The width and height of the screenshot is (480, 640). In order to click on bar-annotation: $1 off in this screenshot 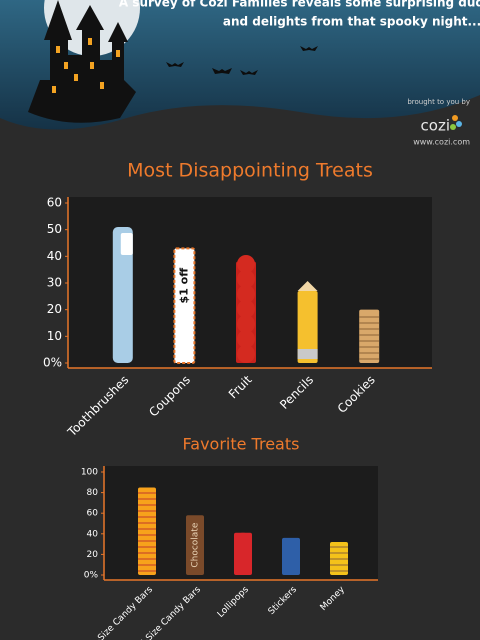, I will do `click(183, 286)`.